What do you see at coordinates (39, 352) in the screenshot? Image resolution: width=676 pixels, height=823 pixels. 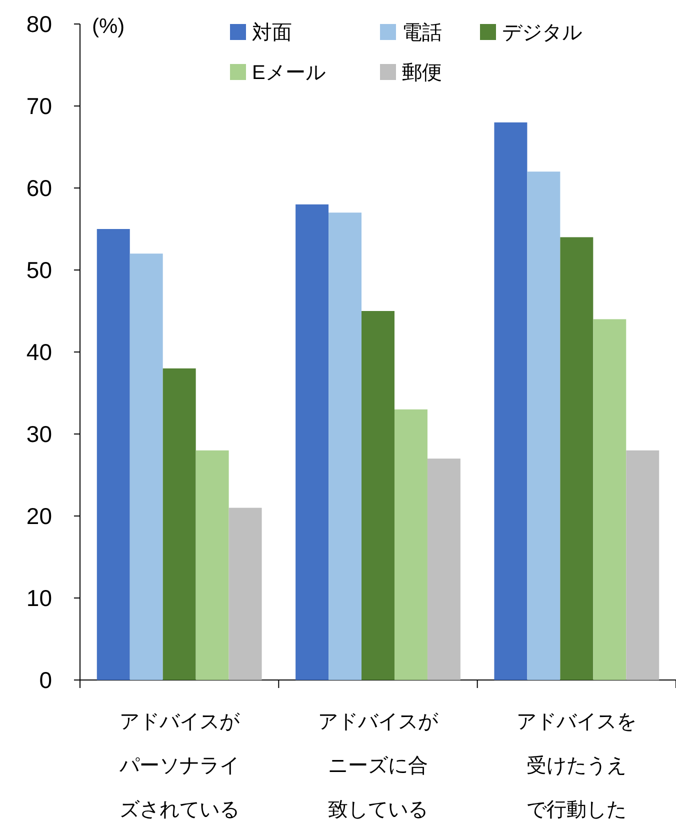 I see `y-tick-label: 40` at bounding box center [39, 352].